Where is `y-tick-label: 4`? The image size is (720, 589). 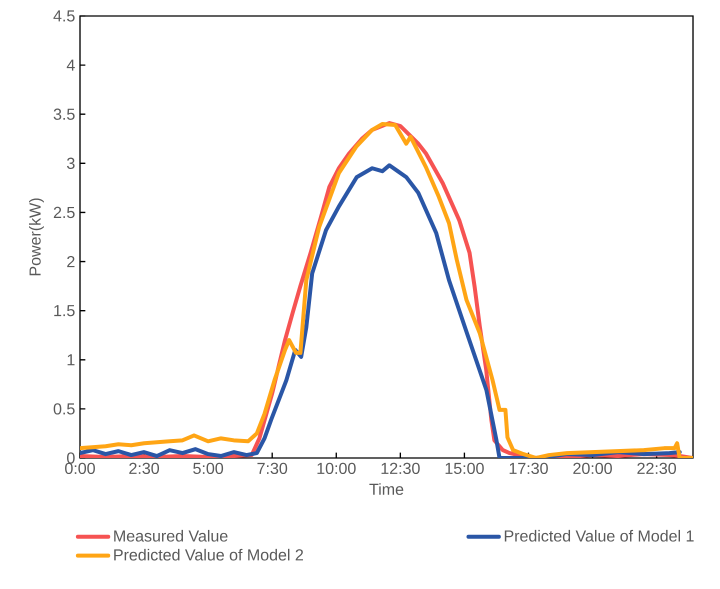 y-tick-label: 4 is located at coordinates (70, 65).